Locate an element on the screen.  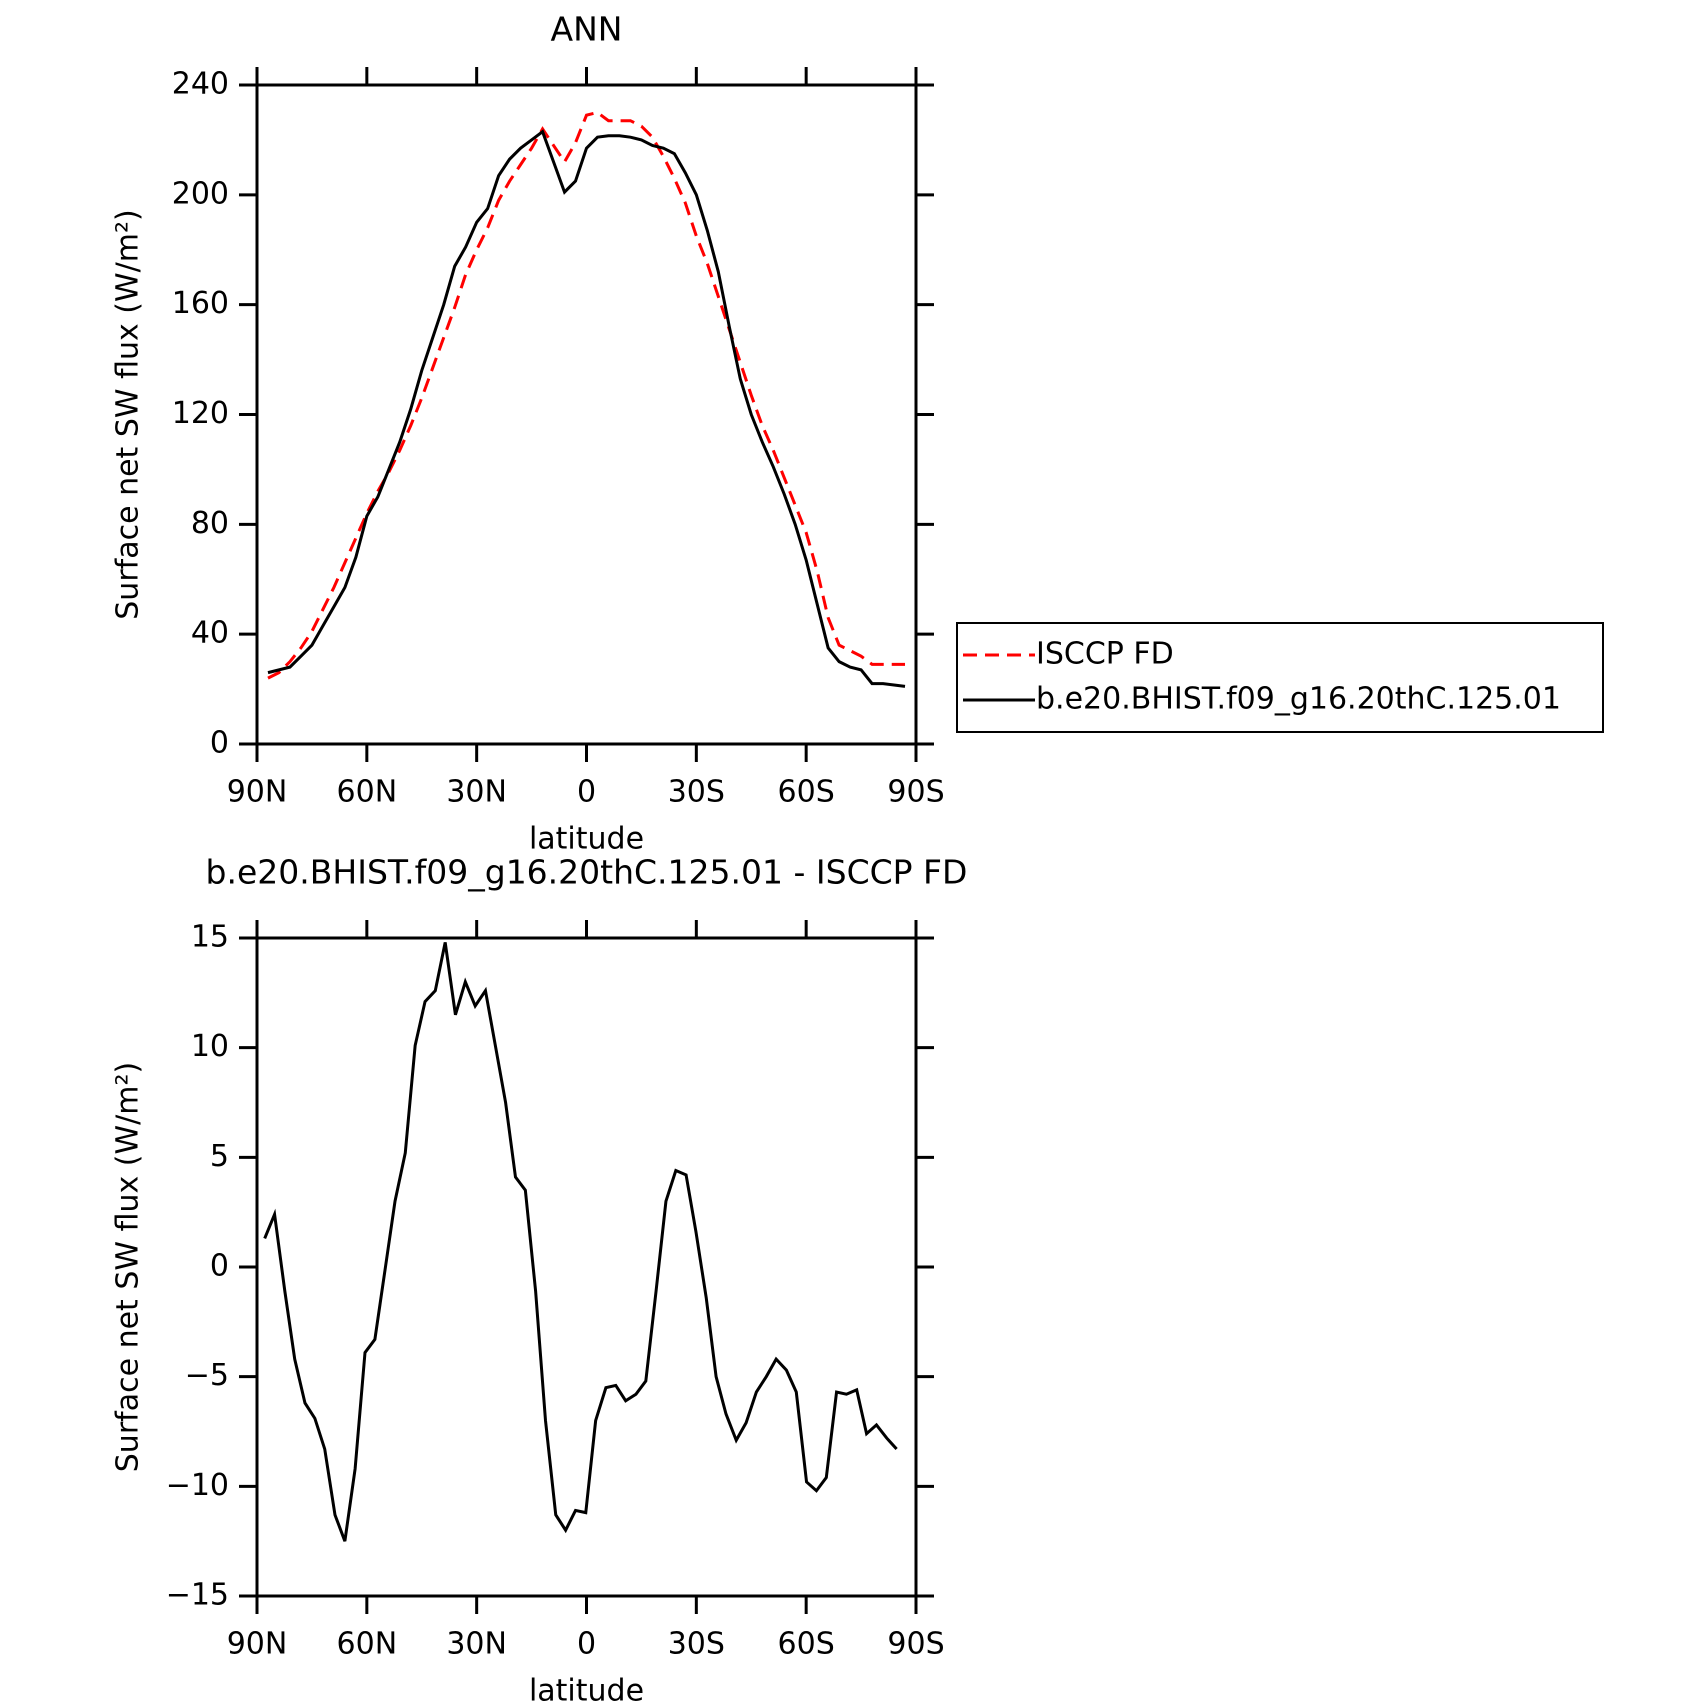
y-tick-label: 80 is located at coordinates (210, 523).